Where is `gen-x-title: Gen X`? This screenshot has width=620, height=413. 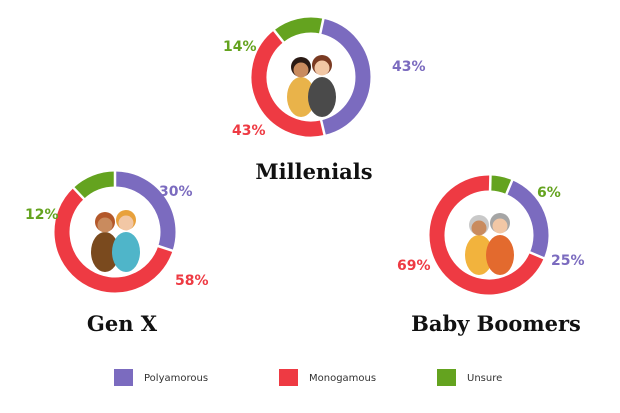
gen-x-title: Gen X is located at coordinates (122, 323).